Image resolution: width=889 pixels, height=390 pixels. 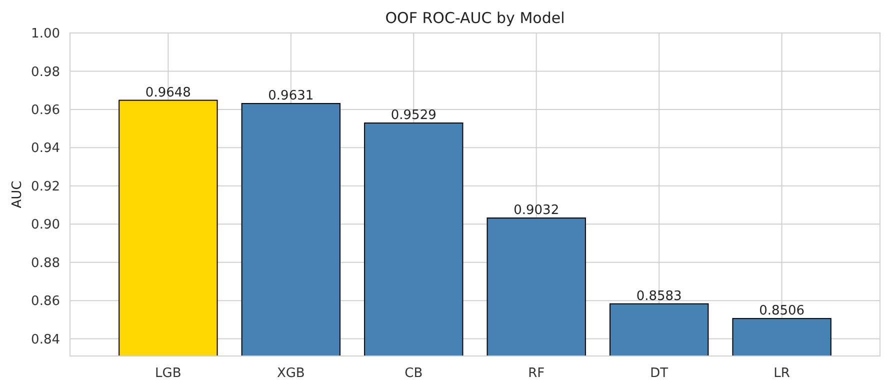 I want to click on text: 1.00, so click(x=45, y=34).